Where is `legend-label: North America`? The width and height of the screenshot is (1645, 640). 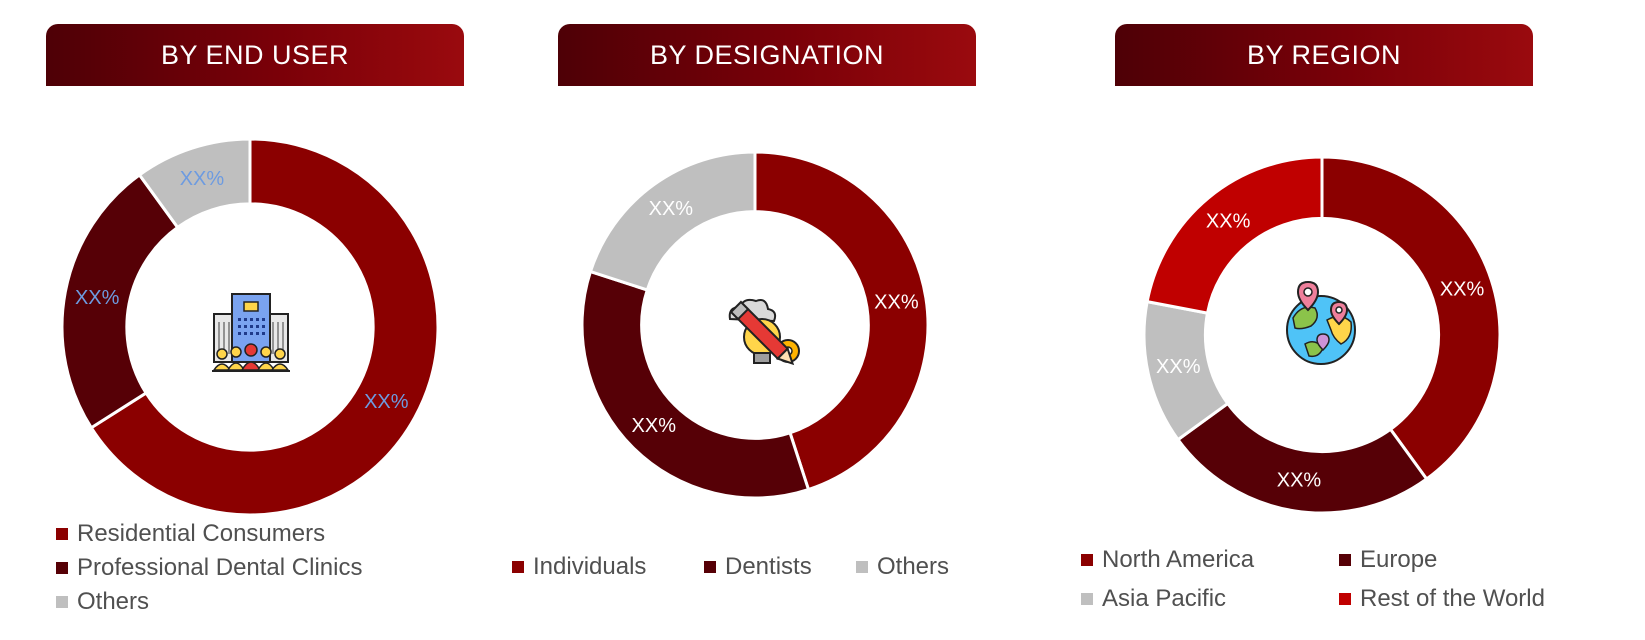 legend-label: North America is located at coordinates (1178, 559).